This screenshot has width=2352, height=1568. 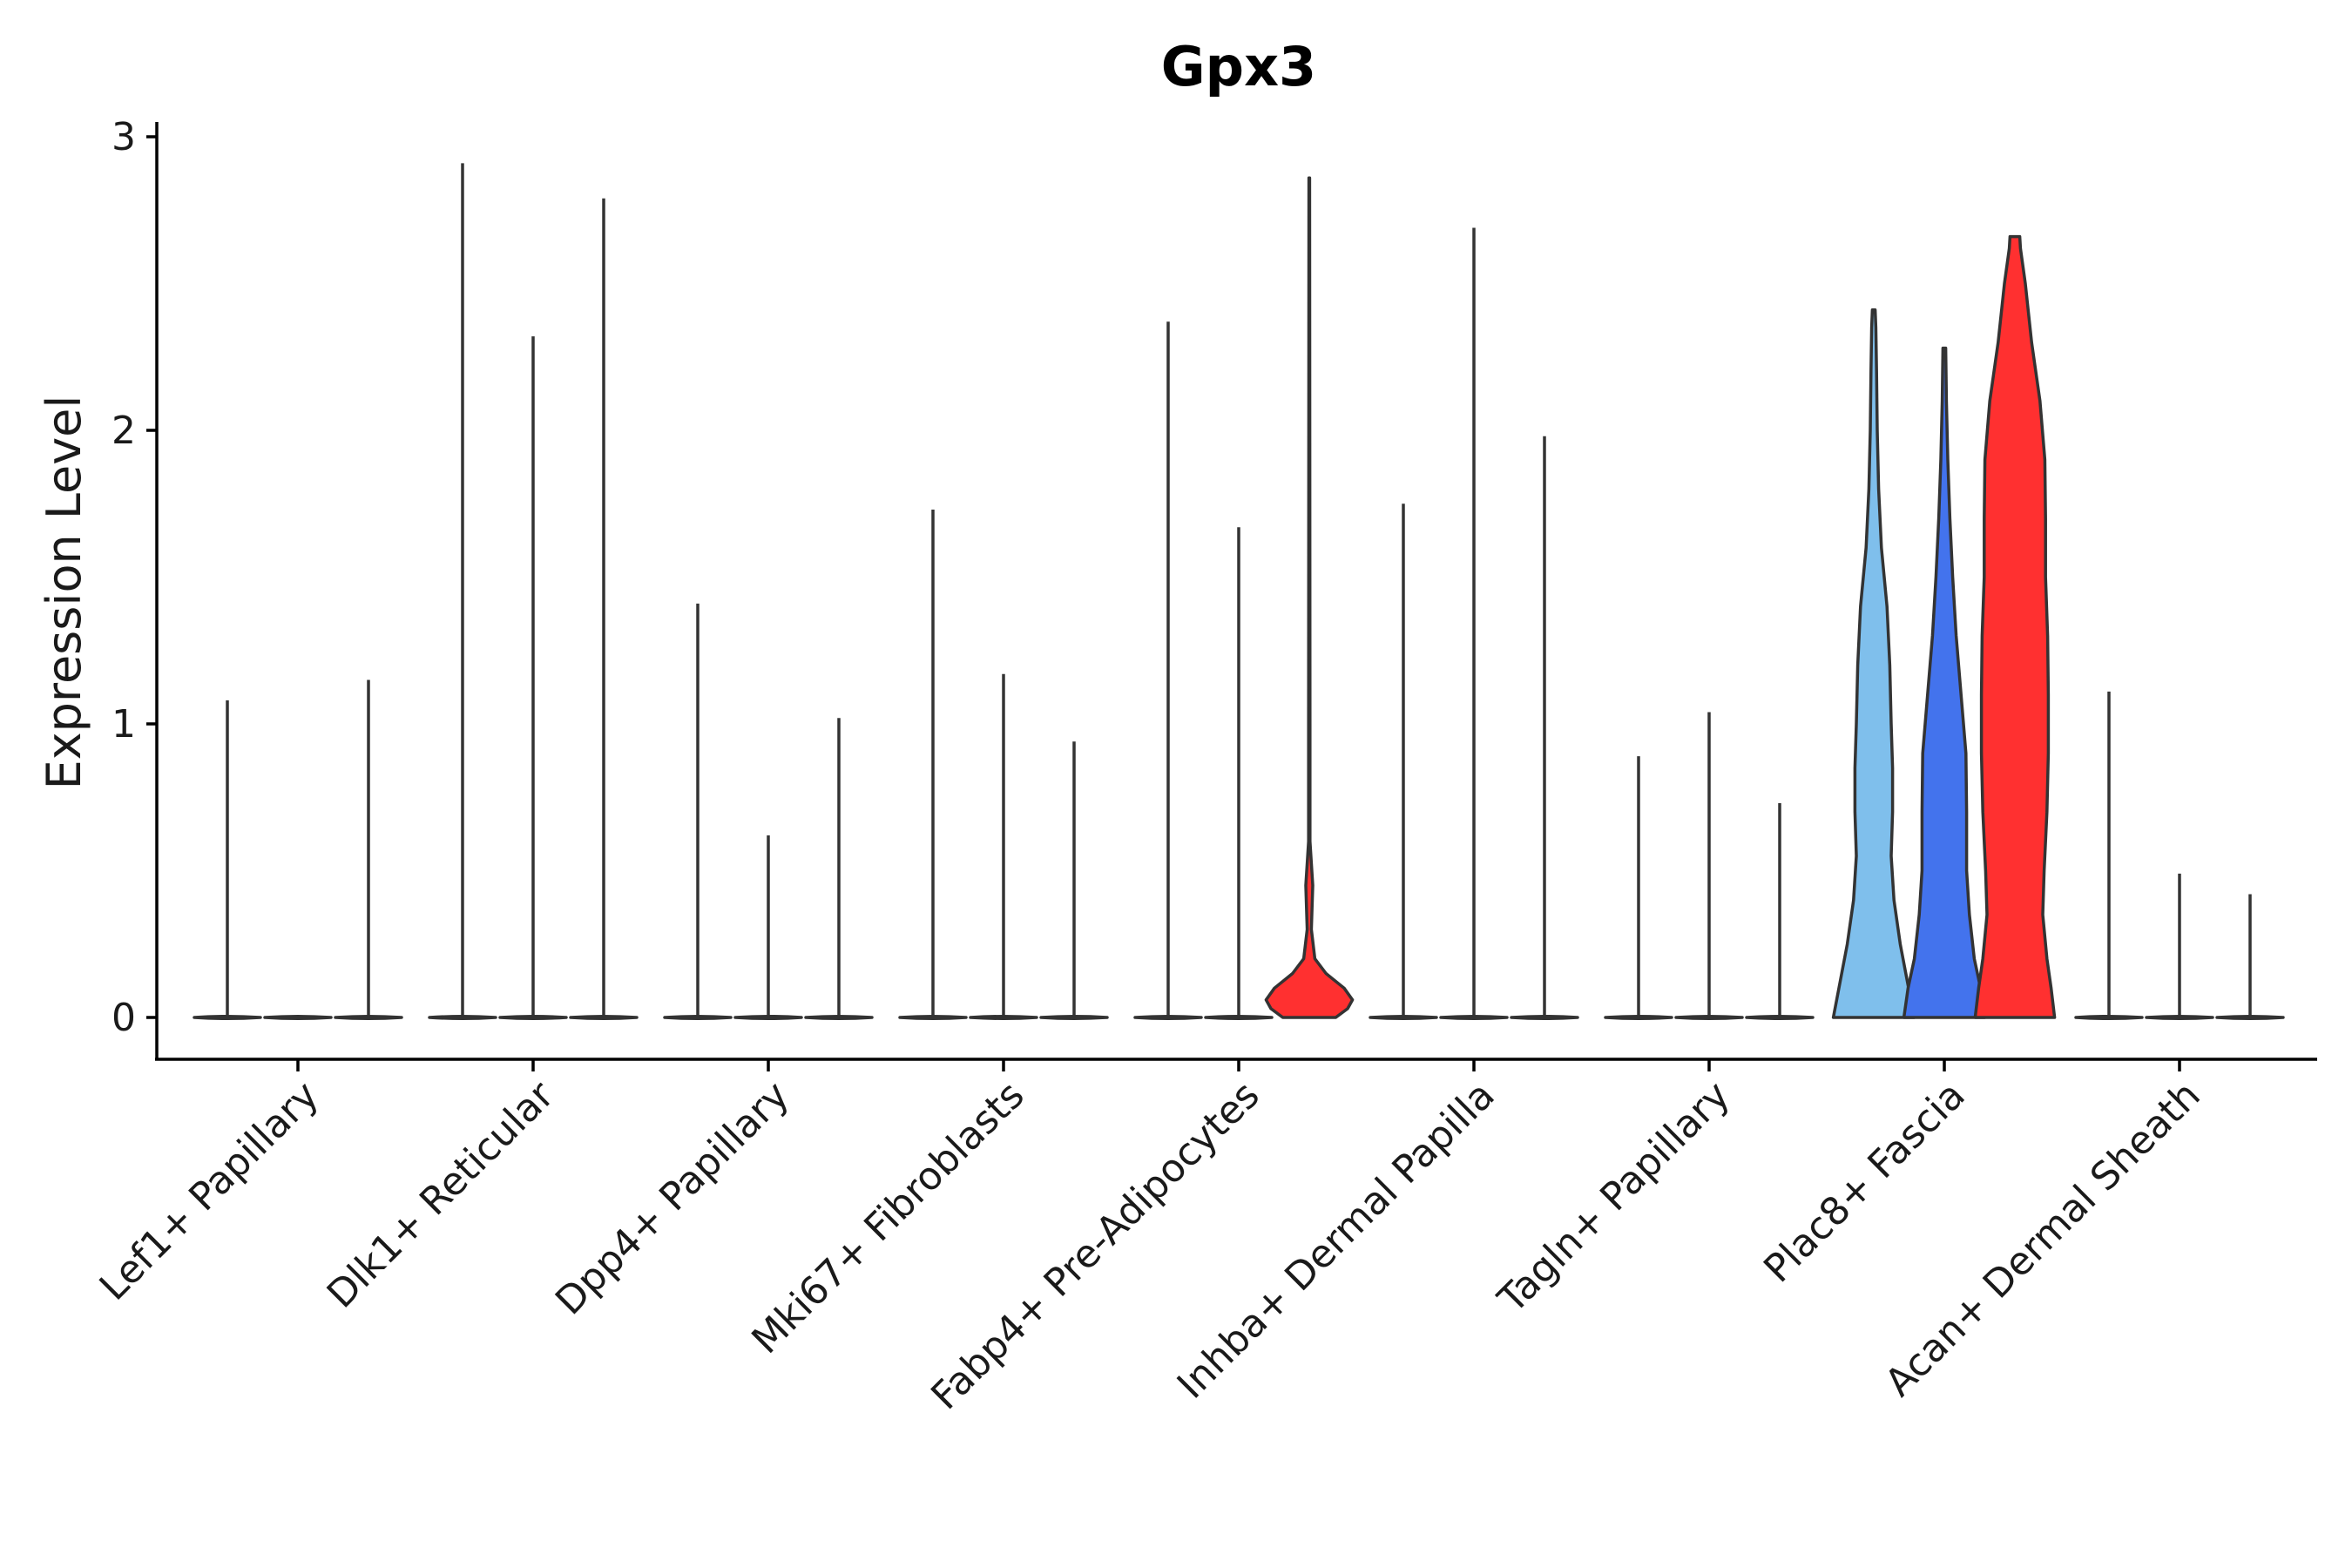 I want to click on chart-title: Gpx3, so click(x=1238, y=66).